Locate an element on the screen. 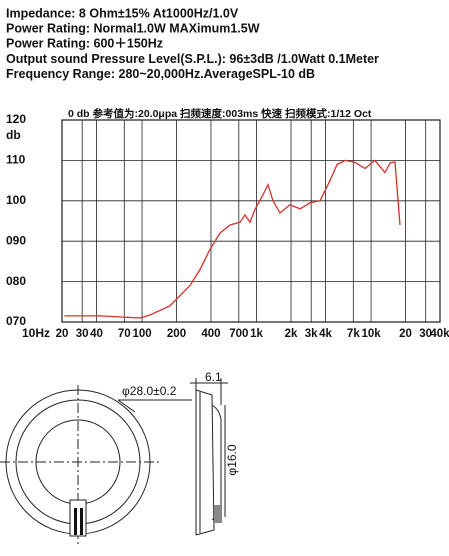 This screenshot has width=449, height=556. x-tick-label: 40k is located at coordinates (439, 334).